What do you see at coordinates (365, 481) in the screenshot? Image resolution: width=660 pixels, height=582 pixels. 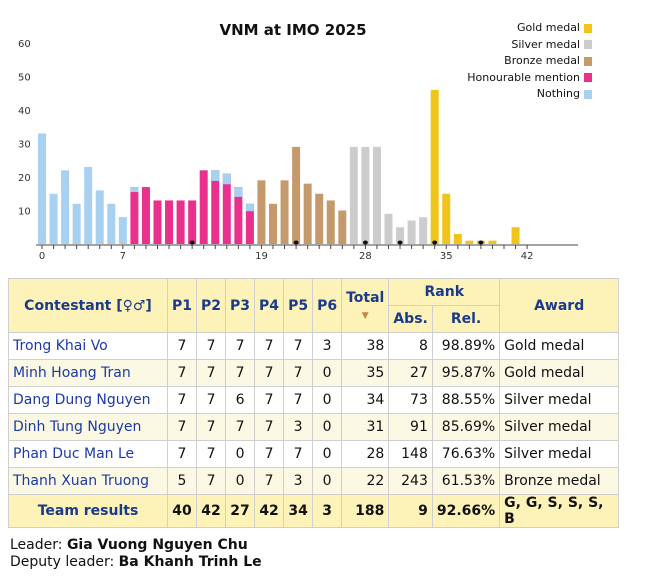 I see `total-score: 22` at bounding box center [365, 481].